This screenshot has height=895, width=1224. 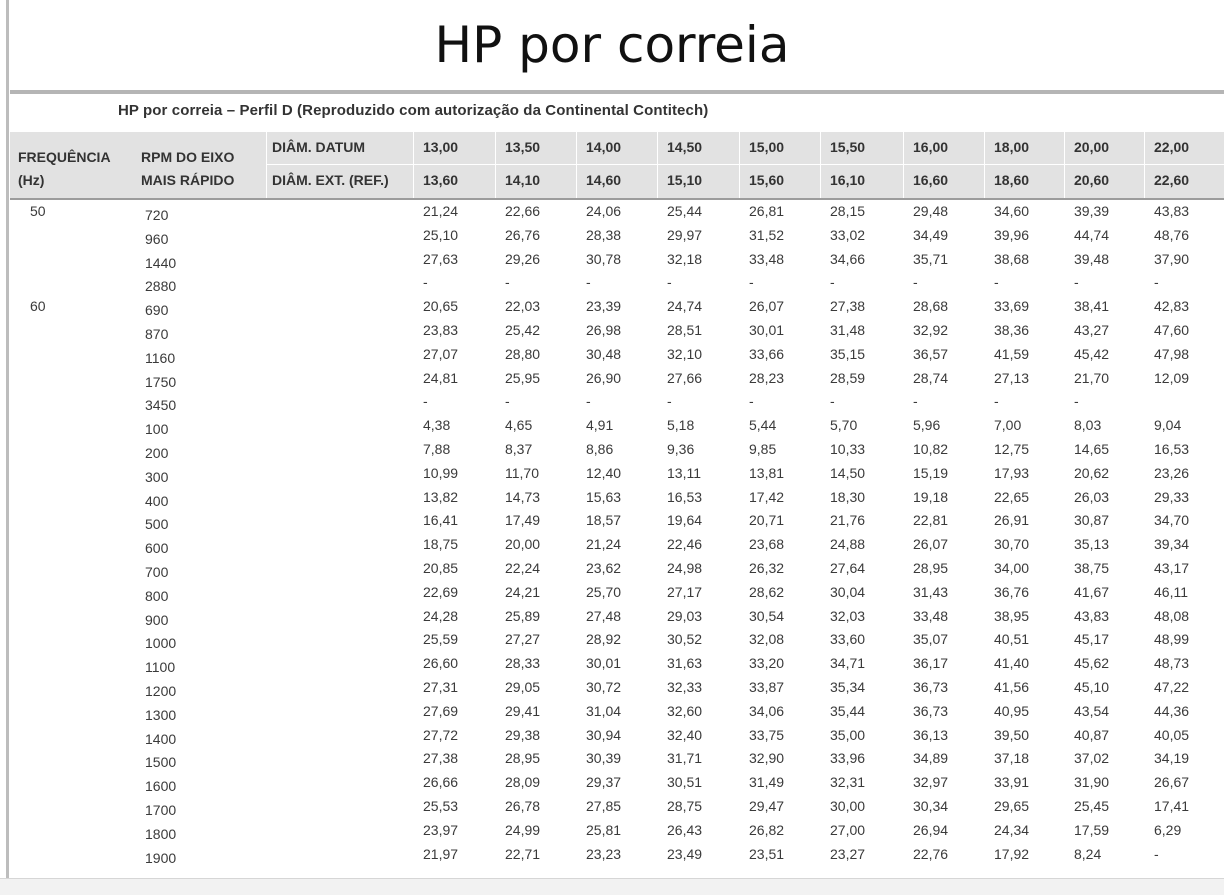 What do you see at coordinates (1092, 354) in the screenshot?
I see `cell-hp-value: 45,42` at bounding box center [1092, 354].